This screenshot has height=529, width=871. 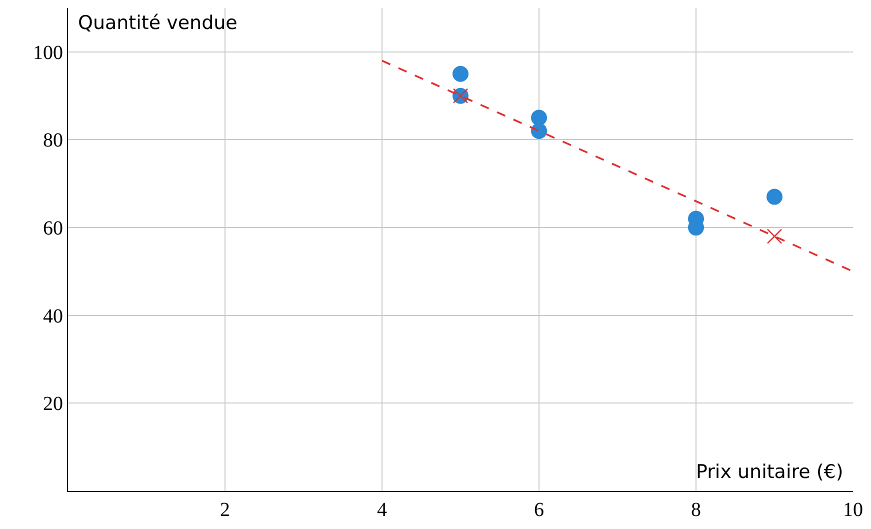 What do you see at coordinates (53, 141) in the screenshot?
I see `y-tick-label: 80` at bounding box center [53, 141].